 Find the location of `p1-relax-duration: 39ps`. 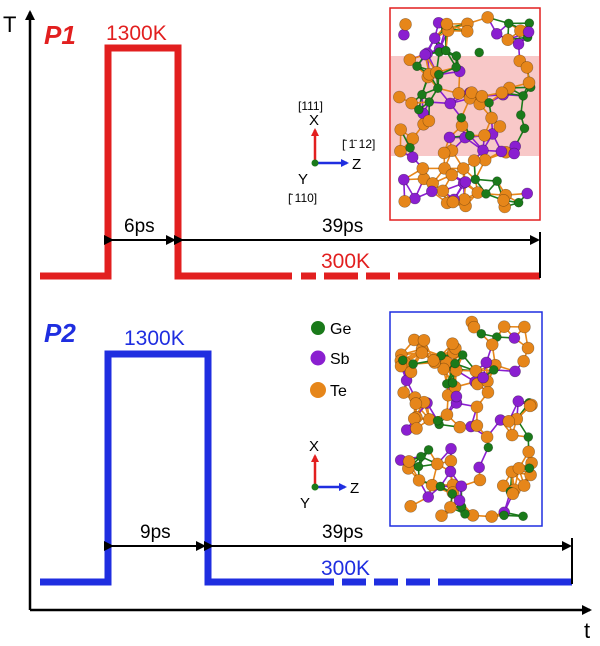

p1-relax-duration: 39ps is located at coordinates (342, 226).